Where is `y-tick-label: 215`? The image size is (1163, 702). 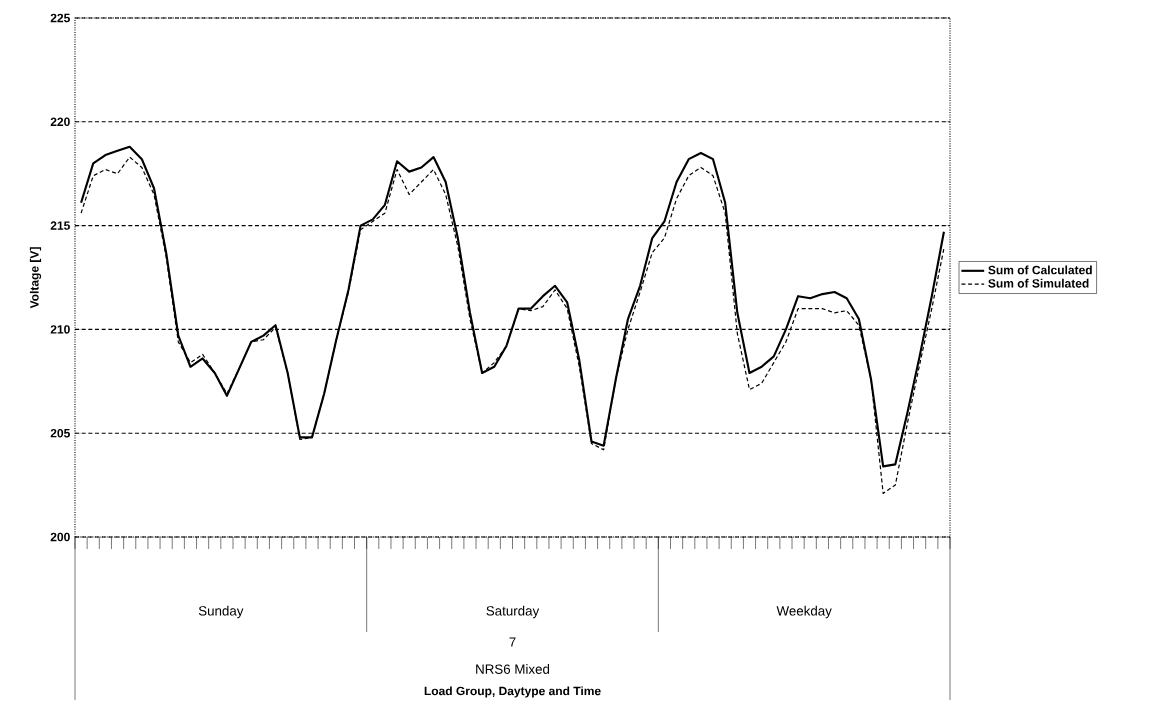
y-tick-label: 215 is located at coordinates (60, 225).